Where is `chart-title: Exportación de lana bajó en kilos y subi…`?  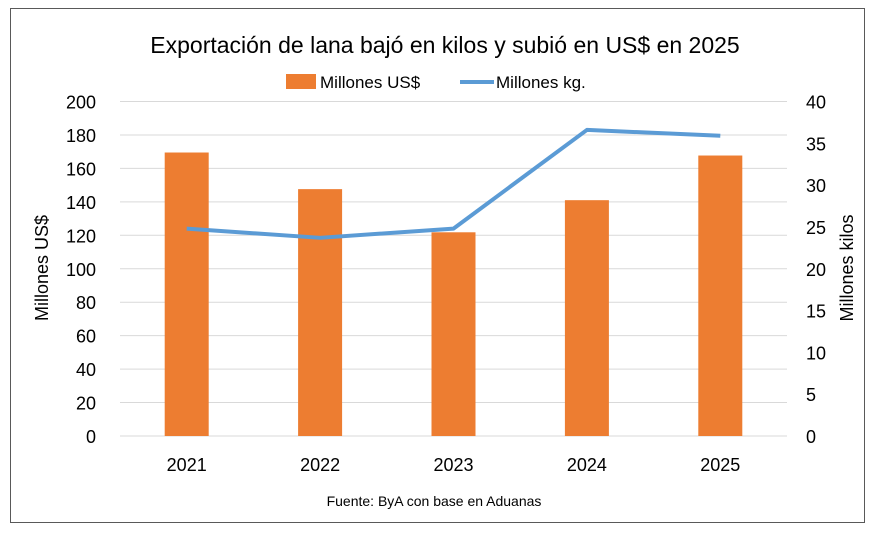 chart-title: Exportación de lana bajó en kilos y subi… is located at coordinates (444, 45).